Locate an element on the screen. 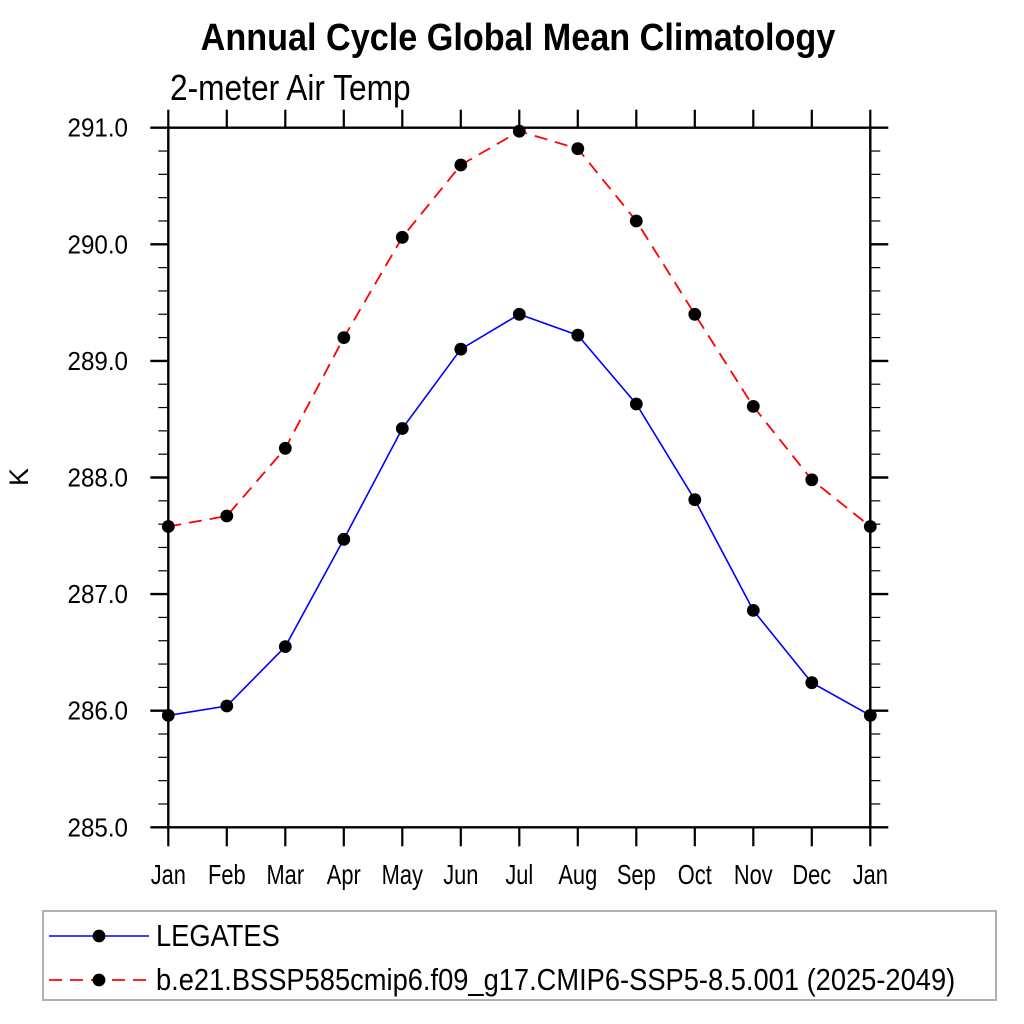 This screenshot has width=1024, height=1024. legend-label-legates: LEGATES is located at coordinates (218, 935).